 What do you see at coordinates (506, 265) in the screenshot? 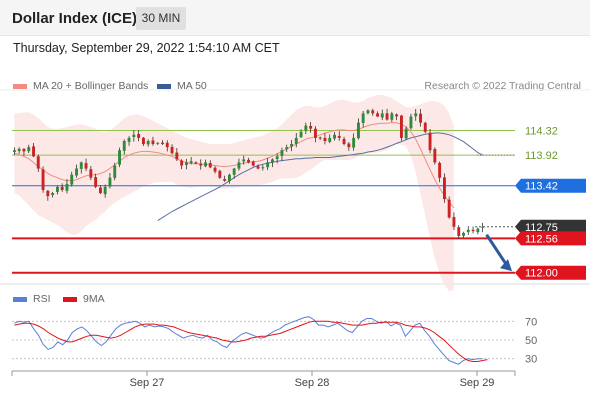
I see `forecast-arrow-head` at bounding box center [506, 265].